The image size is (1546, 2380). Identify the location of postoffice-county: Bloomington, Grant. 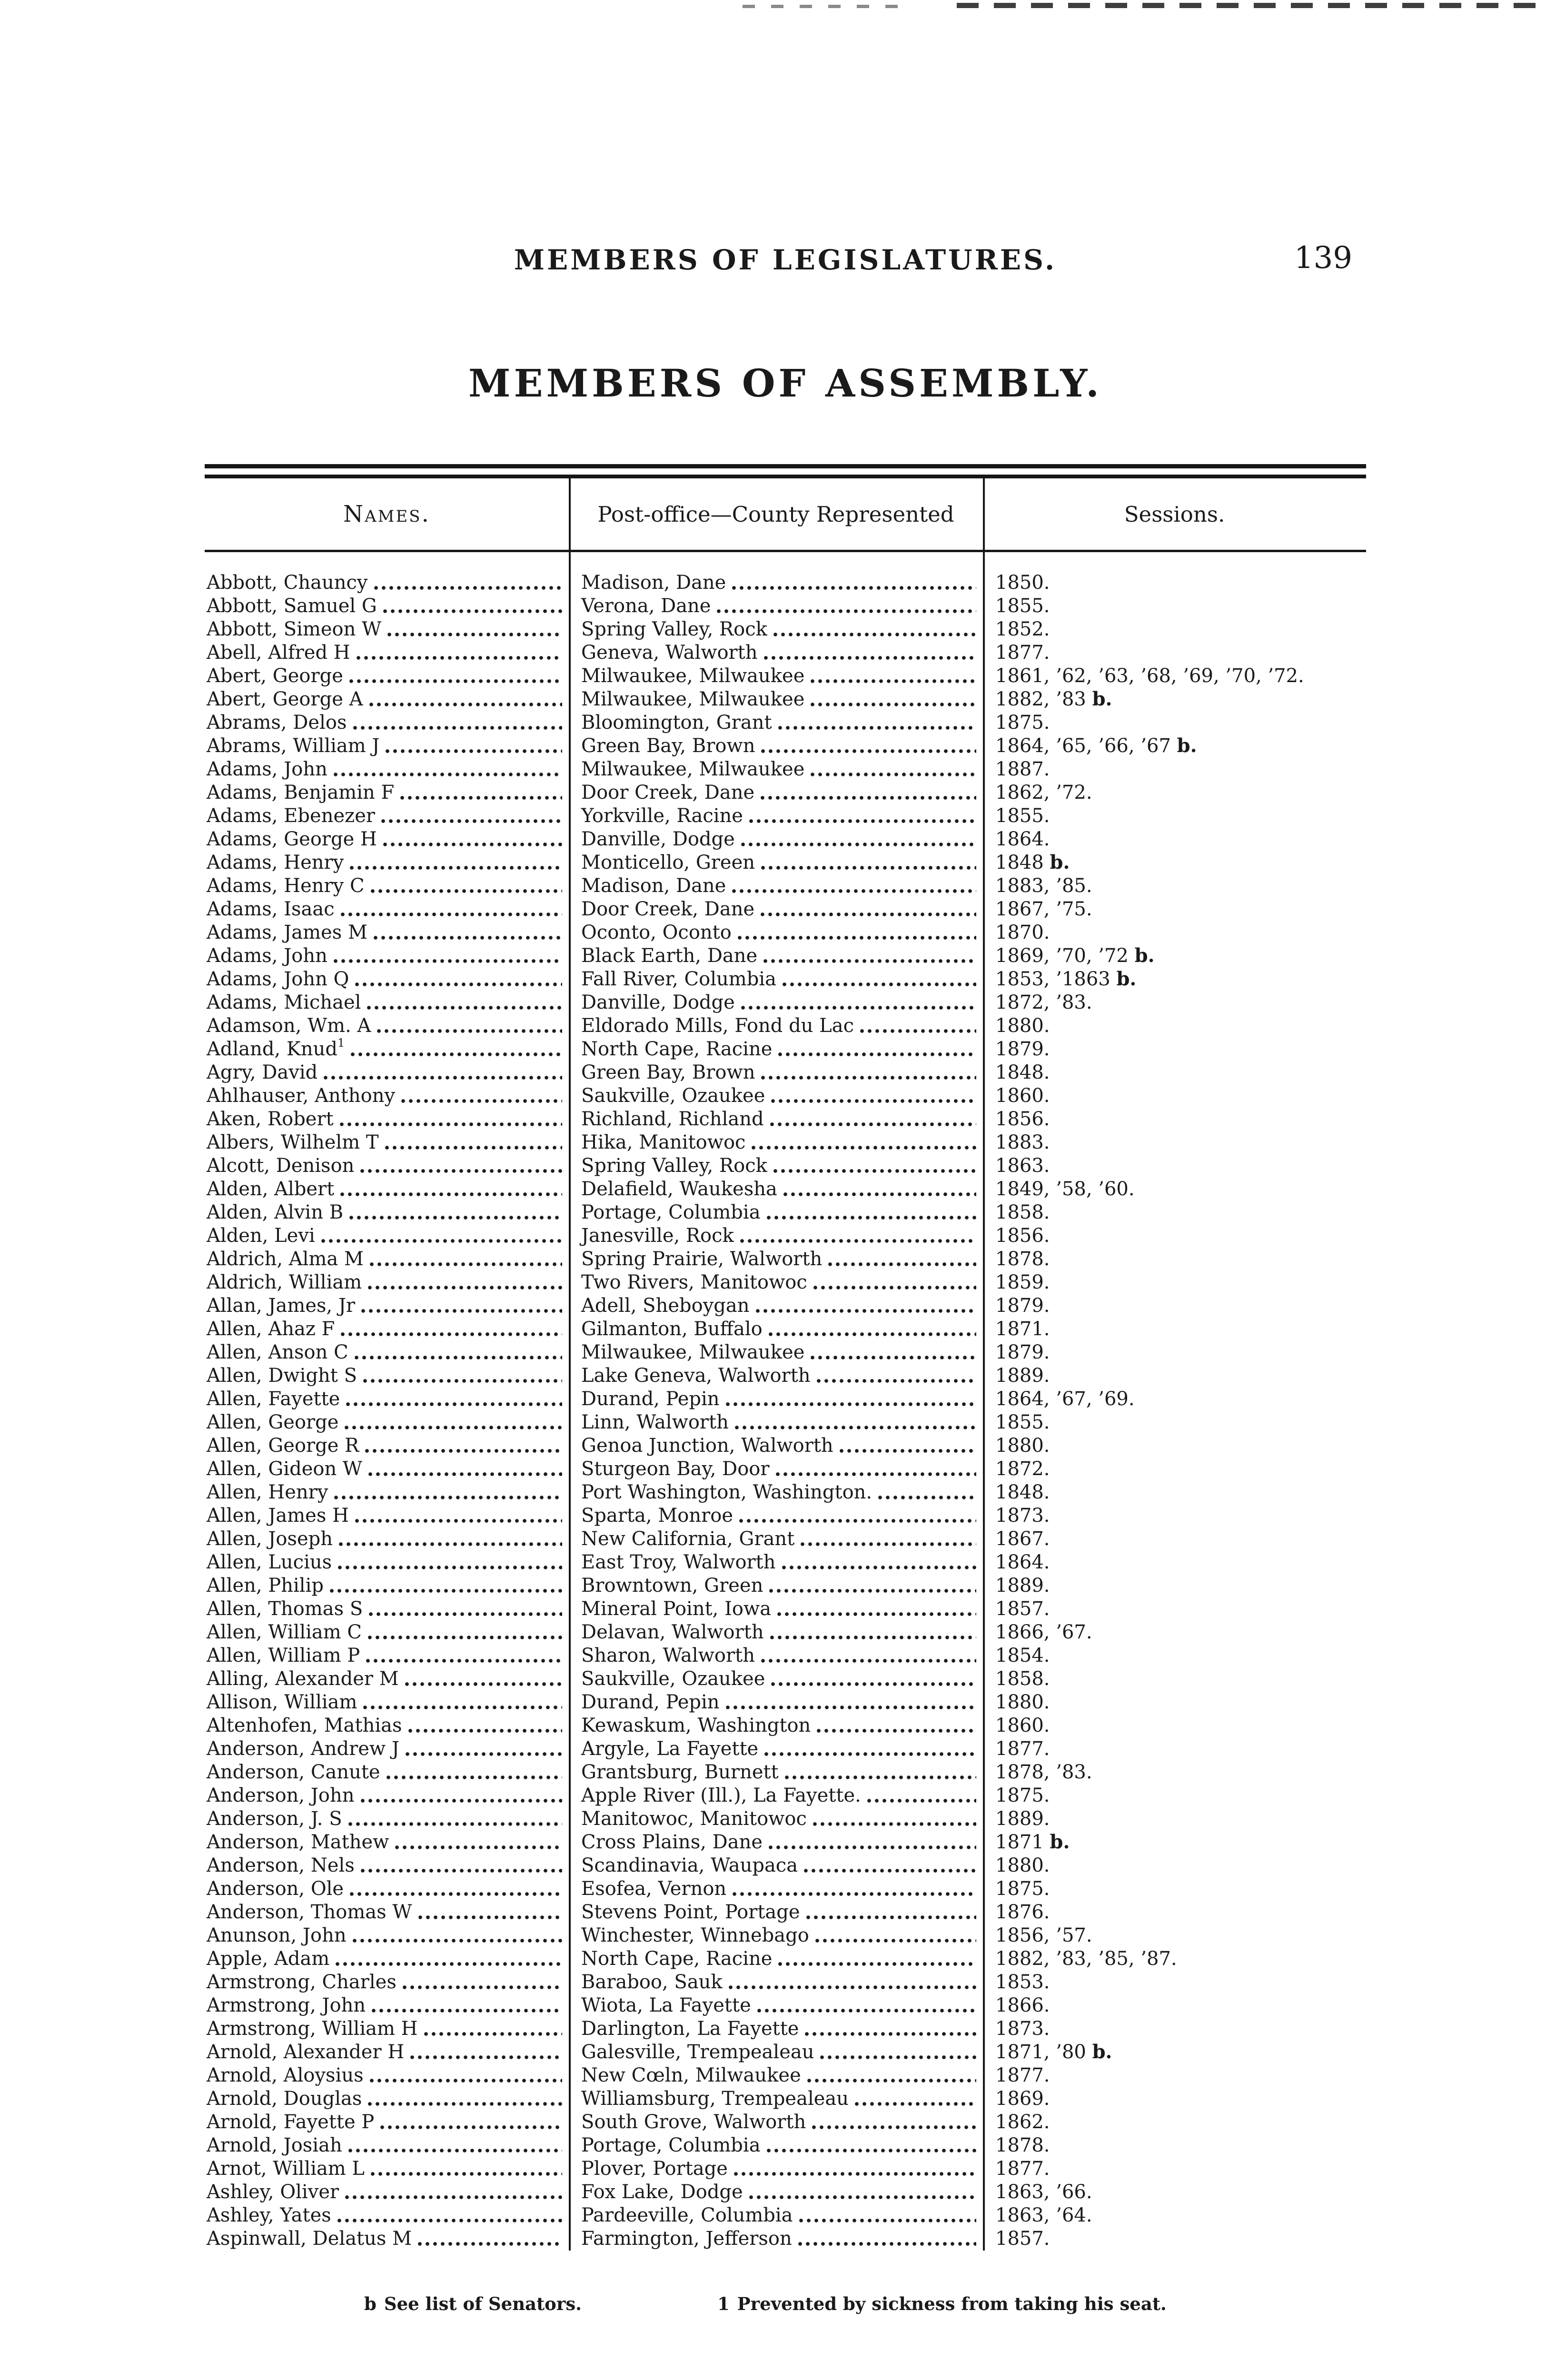
(676, 723).